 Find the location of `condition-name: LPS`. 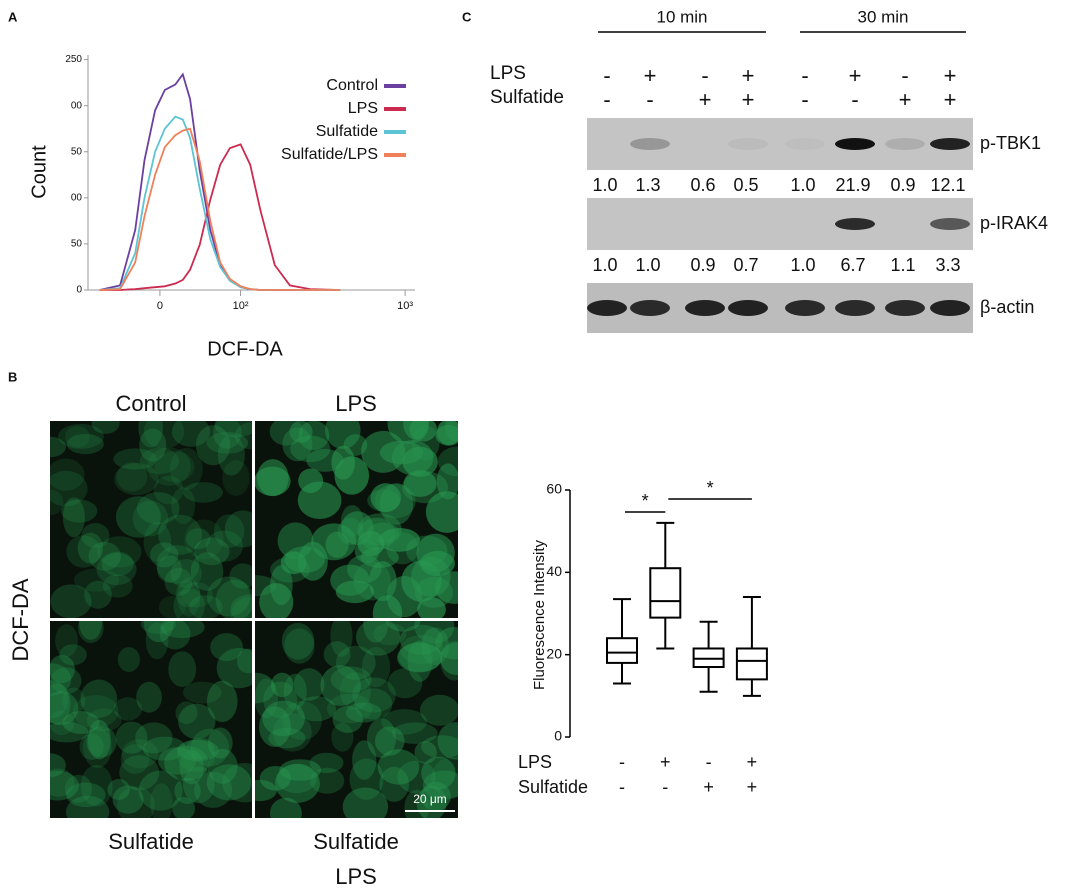

condition-name: LPS is located at coordinates (508, 73).